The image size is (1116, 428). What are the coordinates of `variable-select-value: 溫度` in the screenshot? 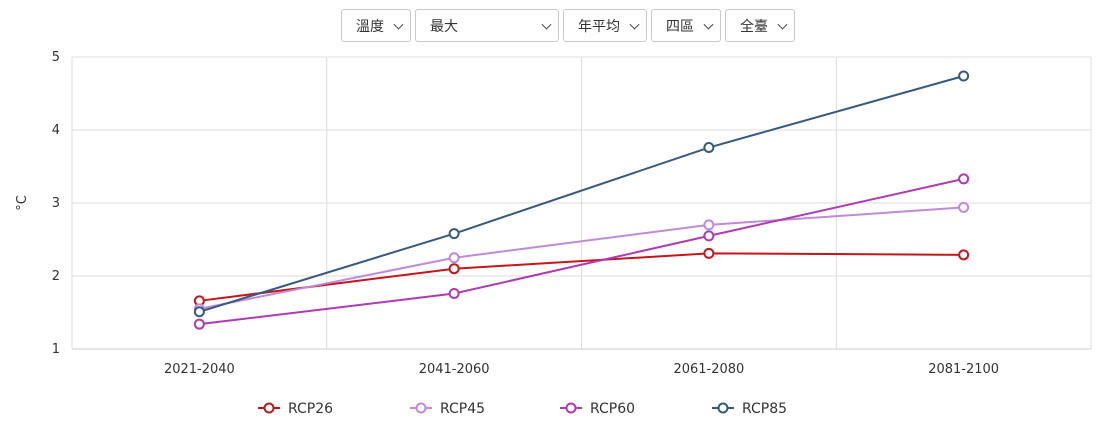 It's located at (370, 26).